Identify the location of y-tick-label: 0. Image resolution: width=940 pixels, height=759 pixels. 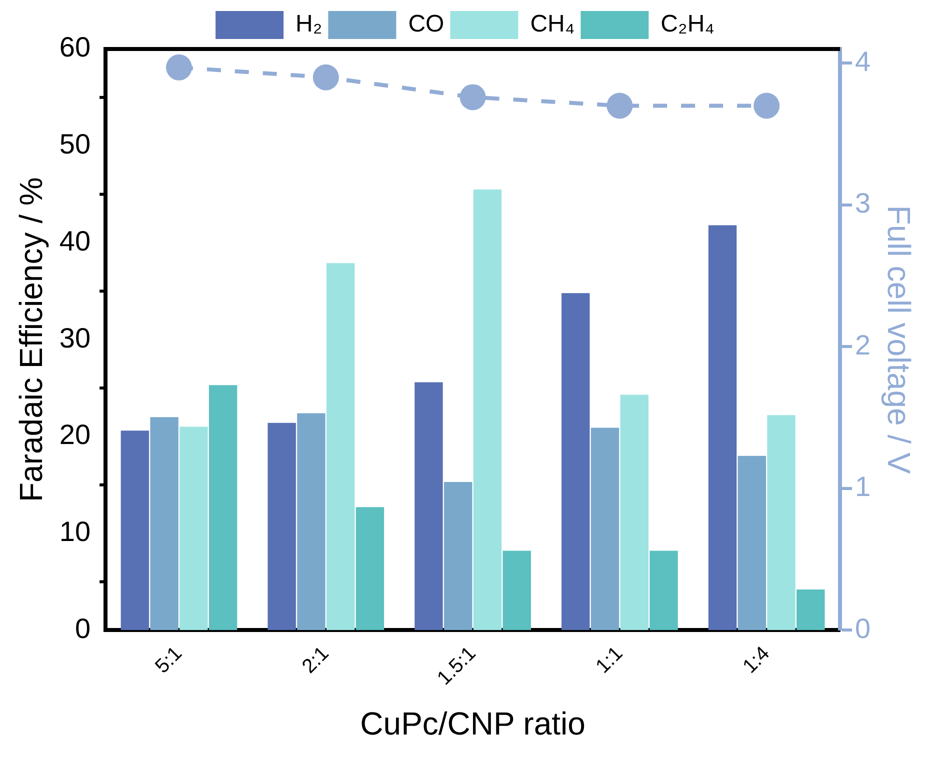
(82, 628).